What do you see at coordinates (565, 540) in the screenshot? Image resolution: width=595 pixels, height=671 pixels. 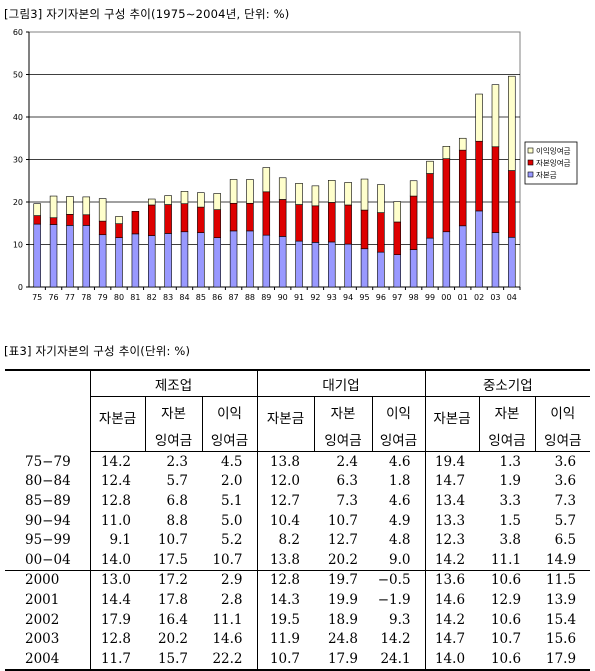 I see `table-cell: 6.5` at bounding box center [565, 540].